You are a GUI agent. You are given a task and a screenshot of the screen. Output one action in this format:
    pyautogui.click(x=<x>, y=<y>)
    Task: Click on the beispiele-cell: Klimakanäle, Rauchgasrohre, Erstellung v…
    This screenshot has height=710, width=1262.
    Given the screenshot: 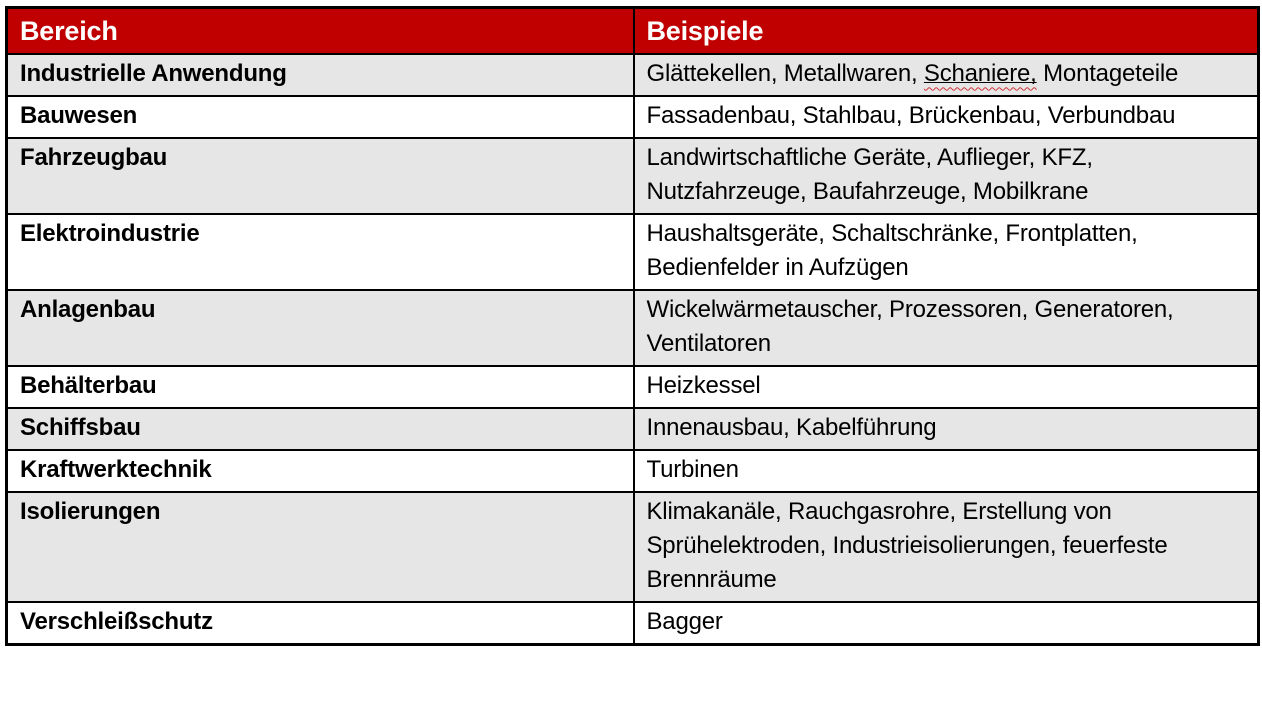 What is the action you would take?
    pyautogui.click(x=946, y=546)
    